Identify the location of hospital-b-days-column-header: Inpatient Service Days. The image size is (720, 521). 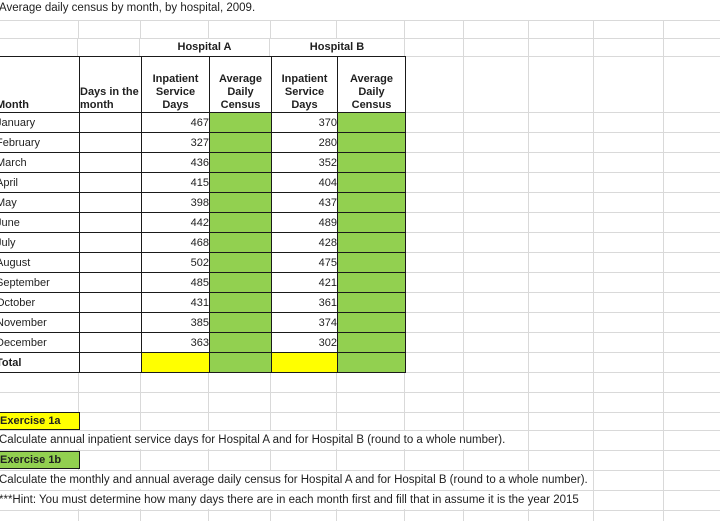
(304, 84).